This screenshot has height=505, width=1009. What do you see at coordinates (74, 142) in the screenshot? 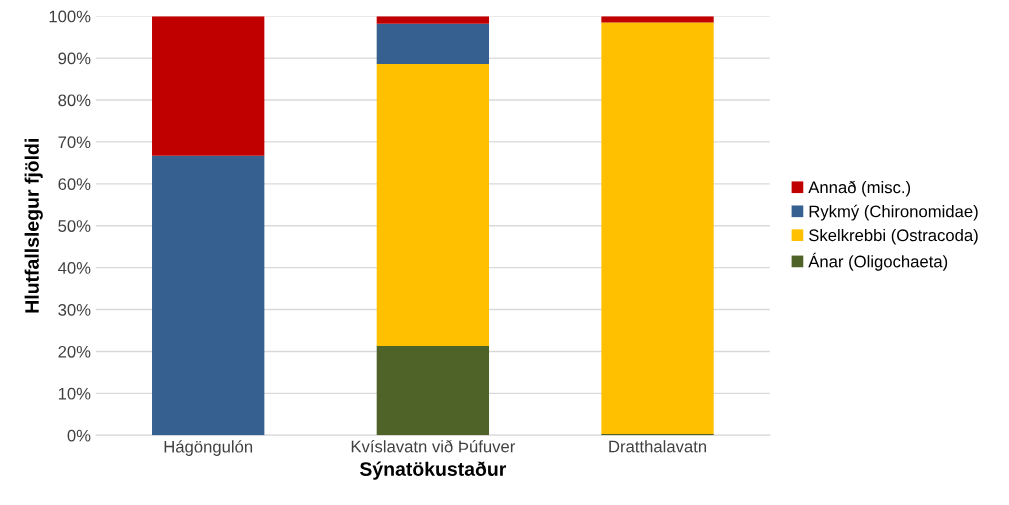
I see `y-tick-label: 70%` at bounding box center [74, 142].